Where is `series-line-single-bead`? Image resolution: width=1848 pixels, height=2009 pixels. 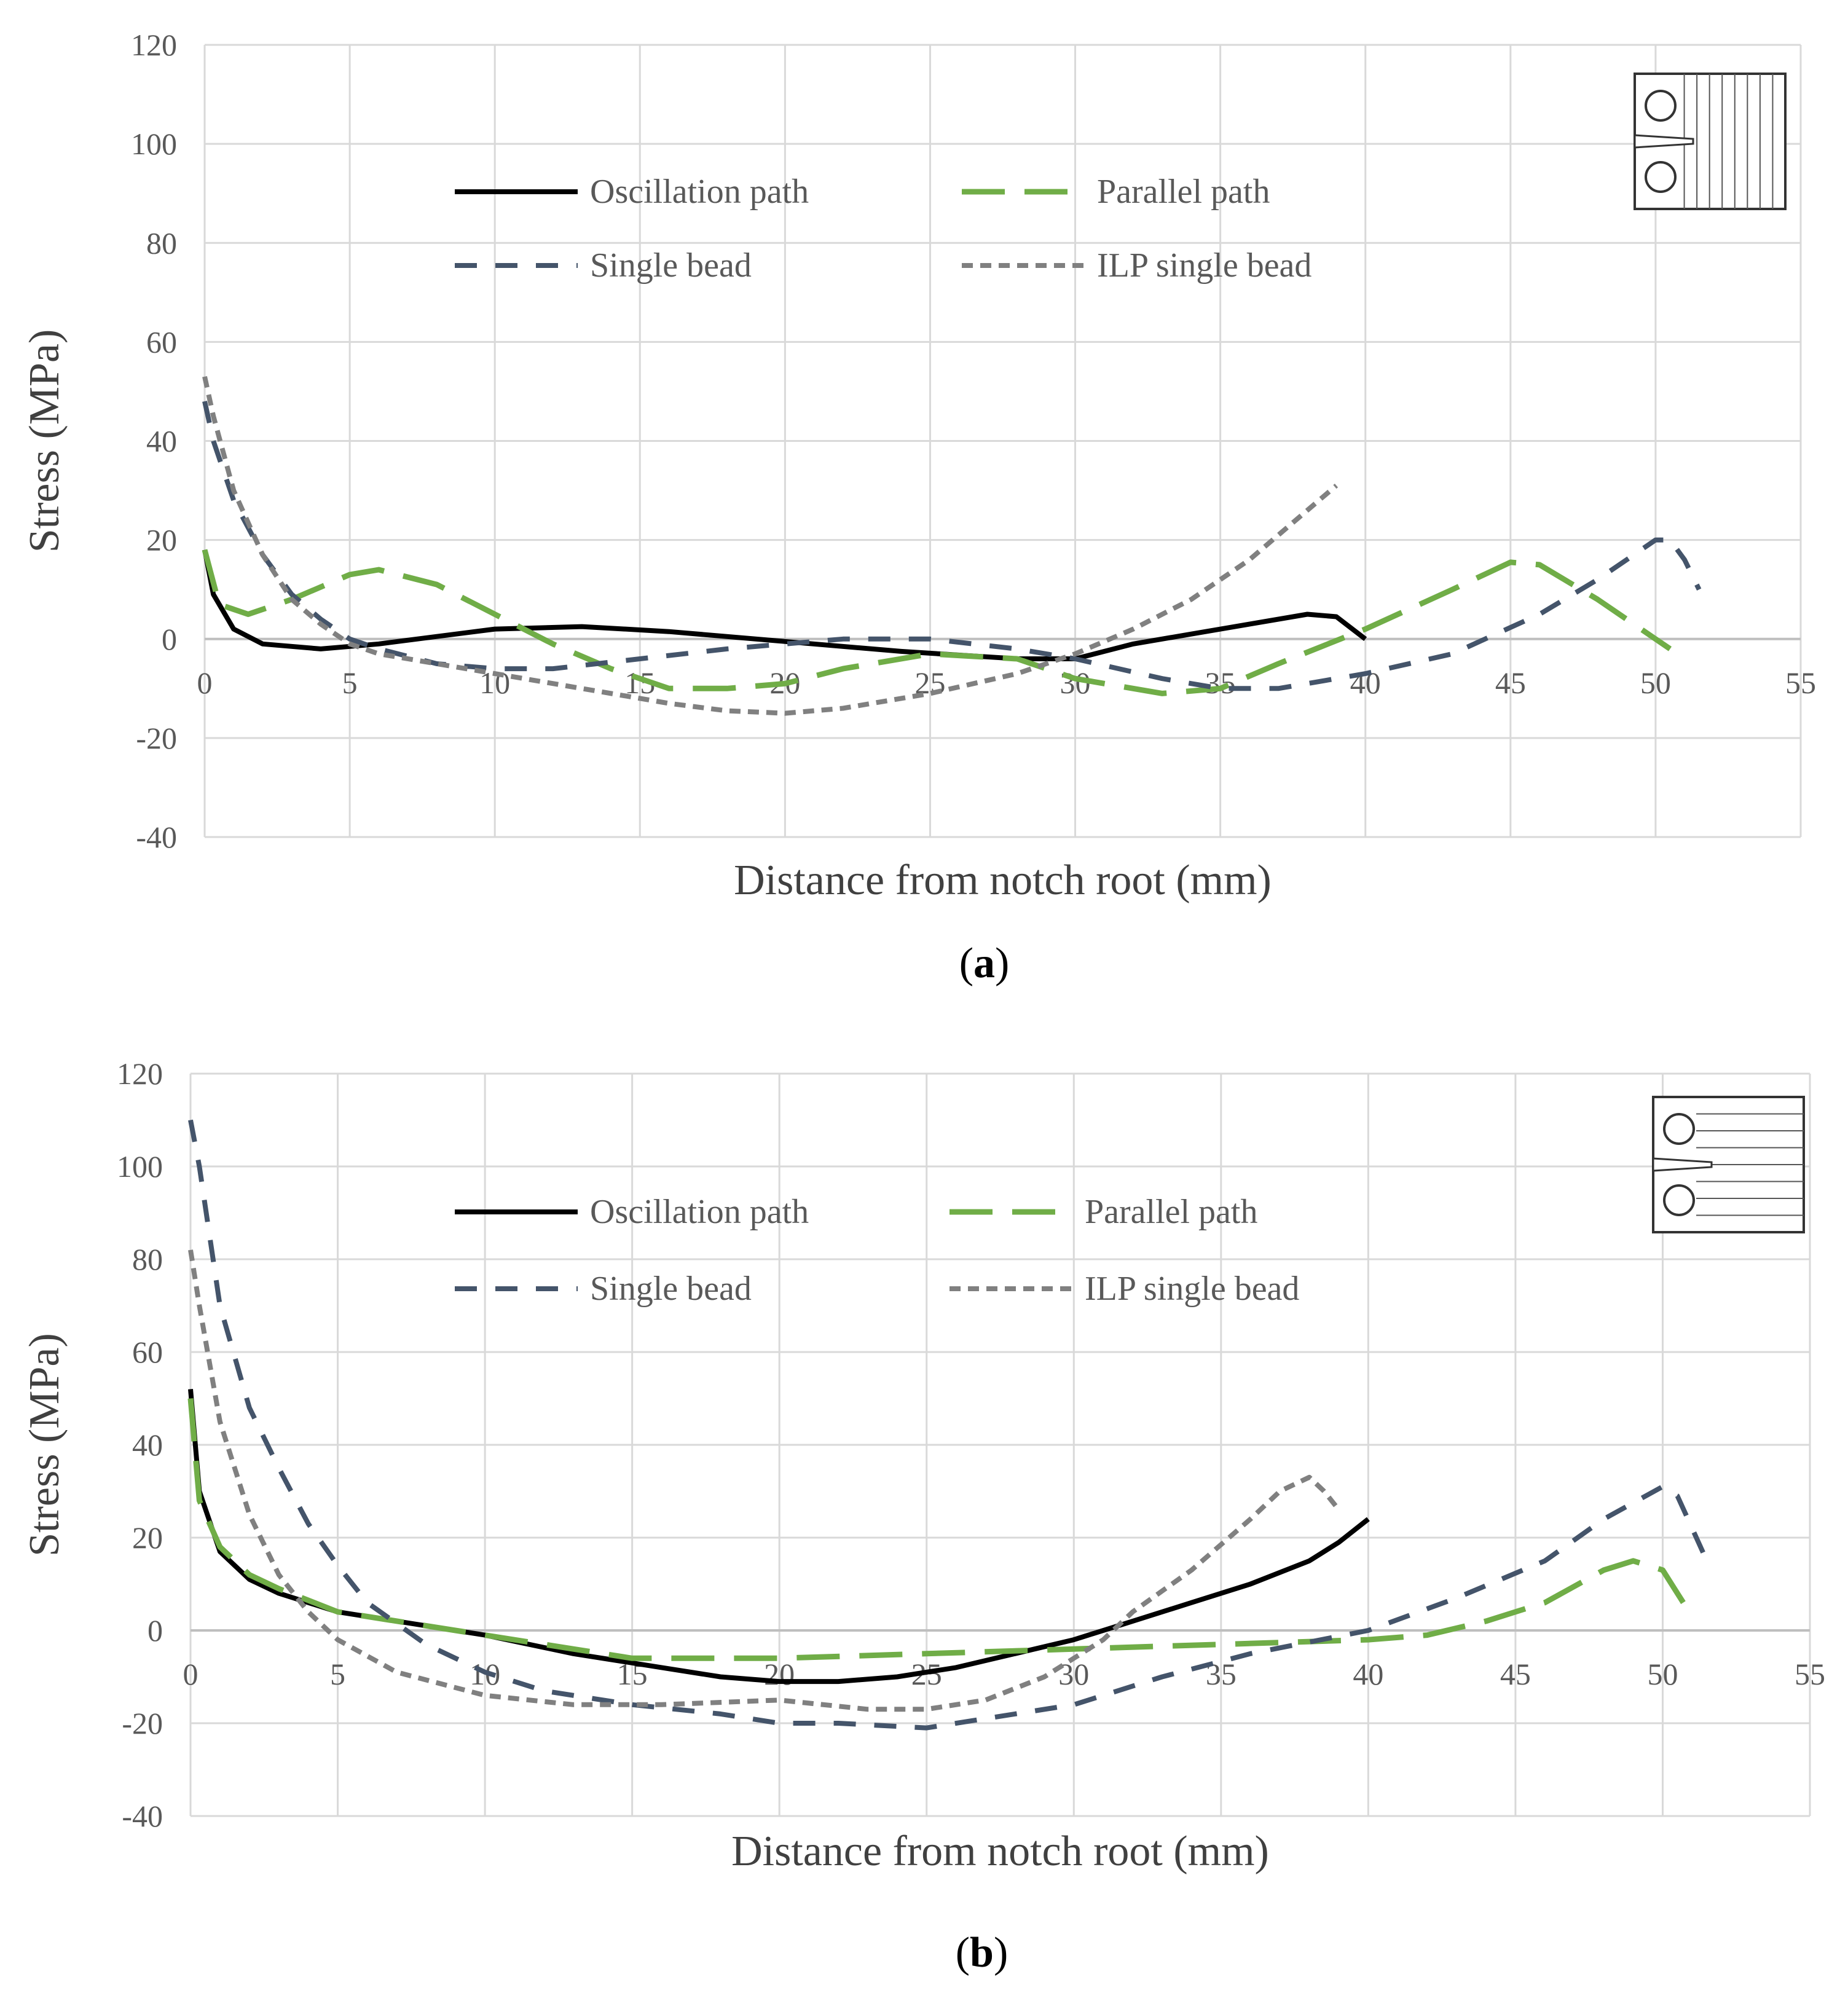
series-line-single-bead is located at coordinates (952, 546).